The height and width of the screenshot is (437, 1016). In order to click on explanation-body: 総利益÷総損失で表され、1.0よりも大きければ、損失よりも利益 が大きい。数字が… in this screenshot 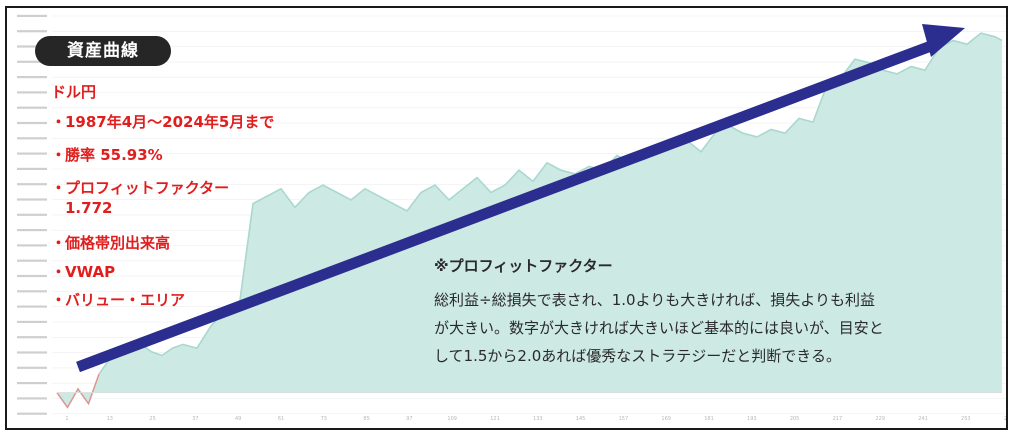, I will do `click(720, 328)`.